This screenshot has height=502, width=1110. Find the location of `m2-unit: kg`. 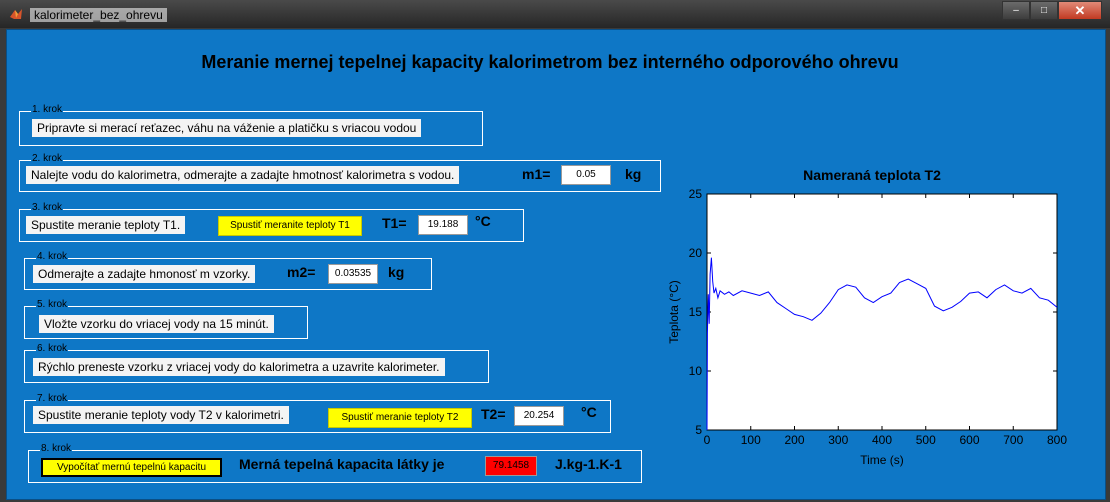

m2-unit: kg is located at coordinates (396, 272).